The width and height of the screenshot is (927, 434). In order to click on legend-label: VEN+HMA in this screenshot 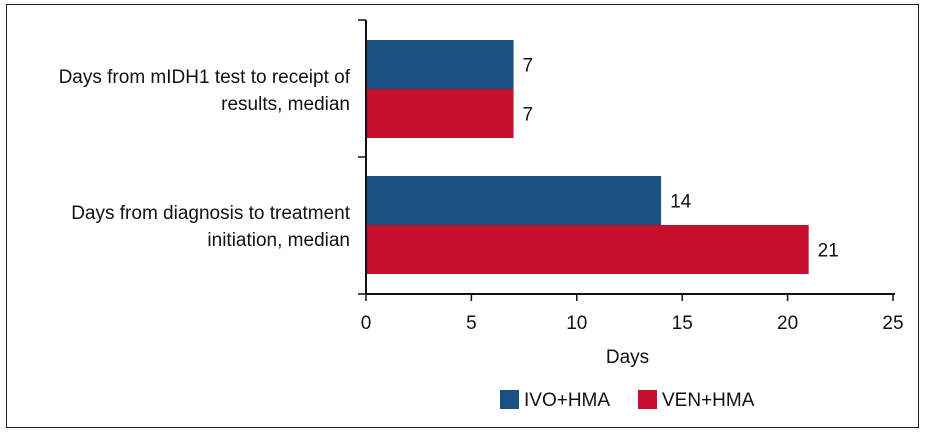, I will do `click(708, 400)`.